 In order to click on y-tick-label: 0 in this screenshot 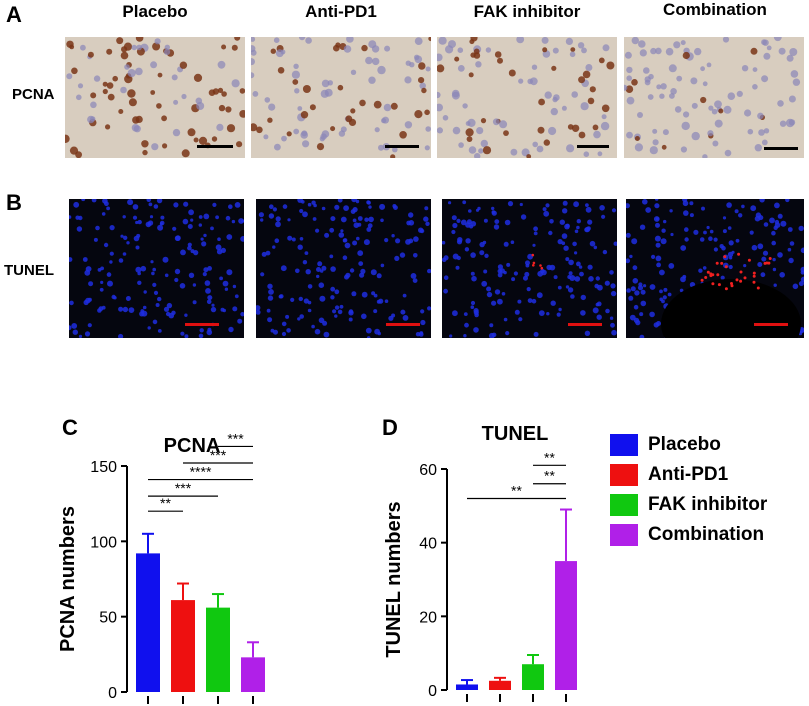, I will do `click(432, 691)`.